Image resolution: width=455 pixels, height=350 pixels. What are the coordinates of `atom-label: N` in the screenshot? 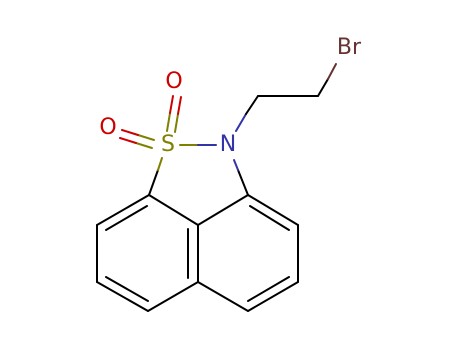 It's located at (228, 144).